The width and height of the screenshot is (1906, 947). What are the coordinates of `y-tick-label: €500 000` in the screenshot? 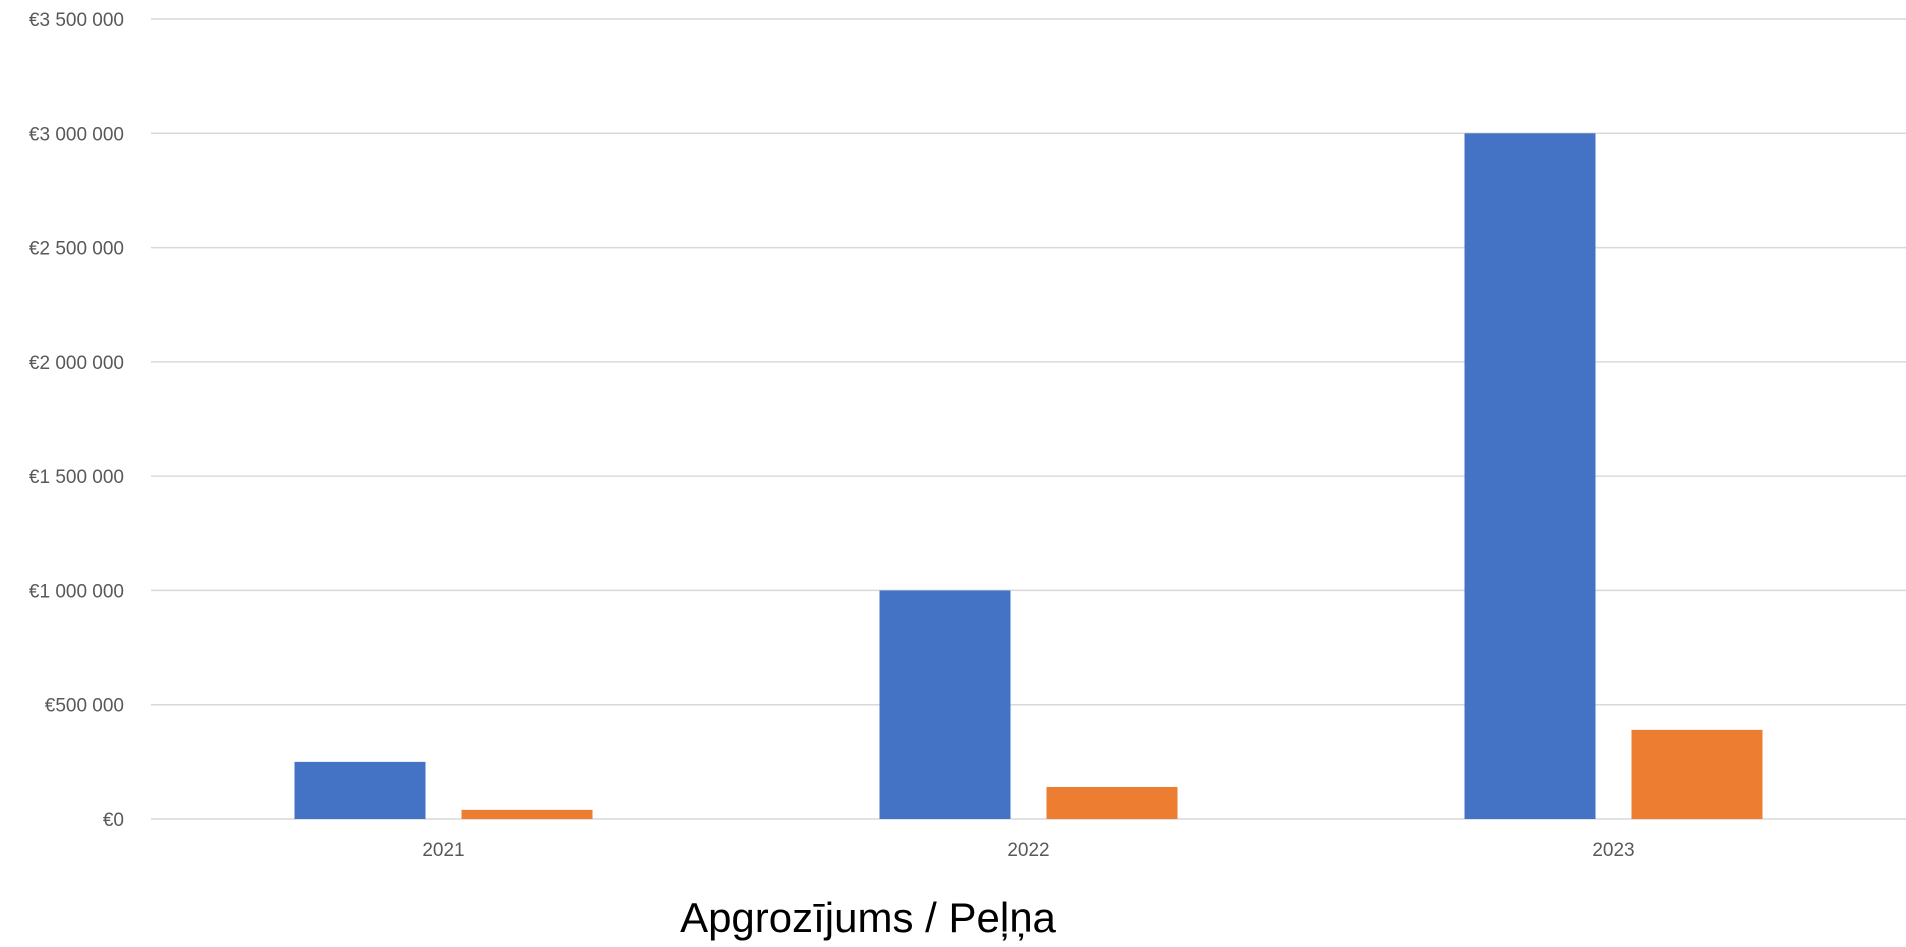 It's located at (84, 706).